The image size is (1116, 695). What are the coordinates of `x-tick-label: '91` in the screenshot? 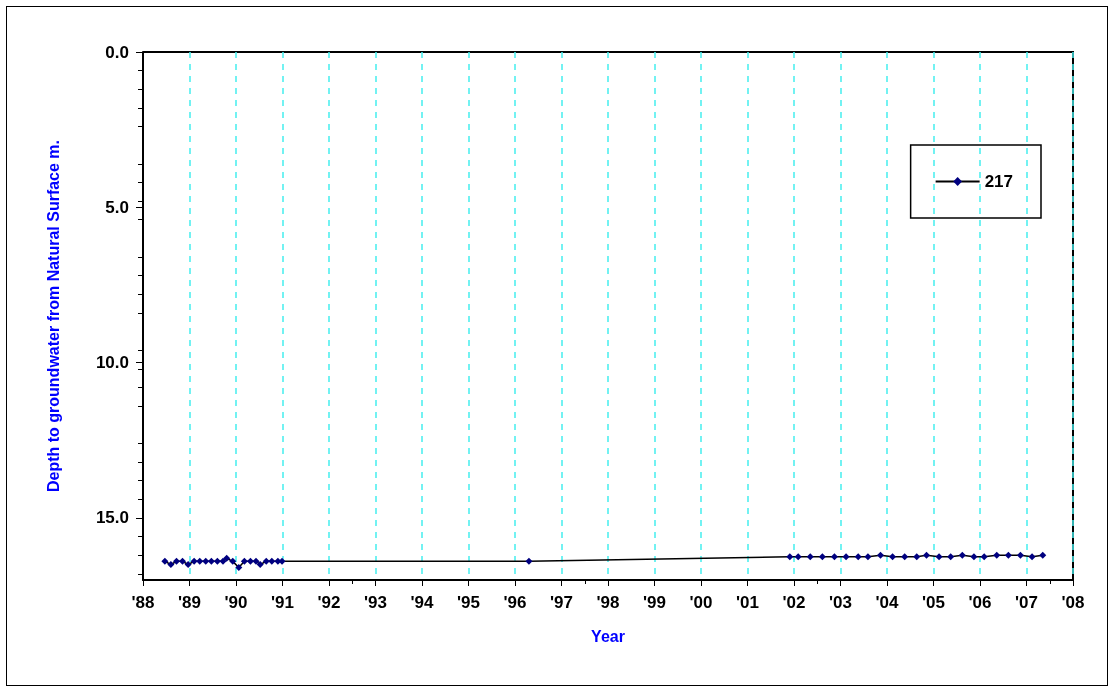 It's located at (282, 602).